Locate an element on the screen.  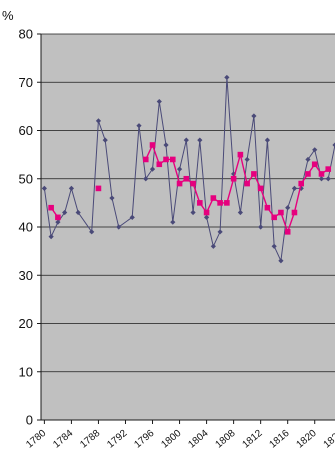
y-tick-label: 10 is located at coordinates (26, 371).